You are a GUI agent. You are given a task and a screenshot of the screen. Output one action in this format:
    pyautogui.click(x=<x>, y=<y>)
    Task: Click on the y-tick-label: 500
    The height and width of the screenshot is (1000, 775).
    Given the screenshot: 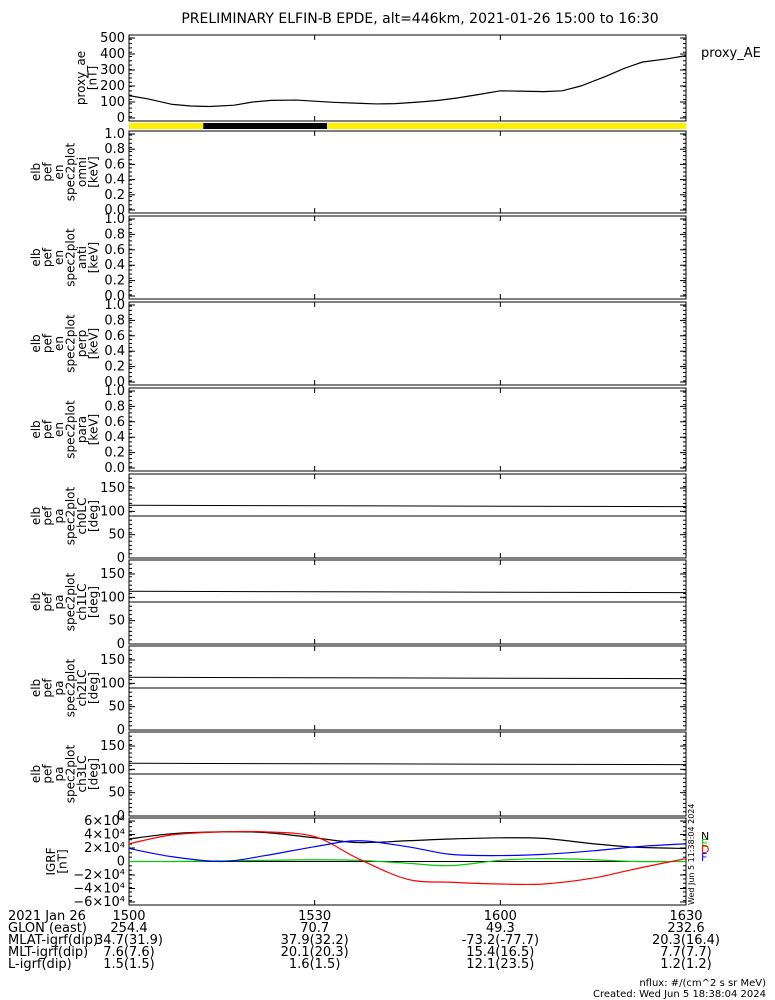 What is the action you would take?
    pyautogui.click(x=112, y=38)
    